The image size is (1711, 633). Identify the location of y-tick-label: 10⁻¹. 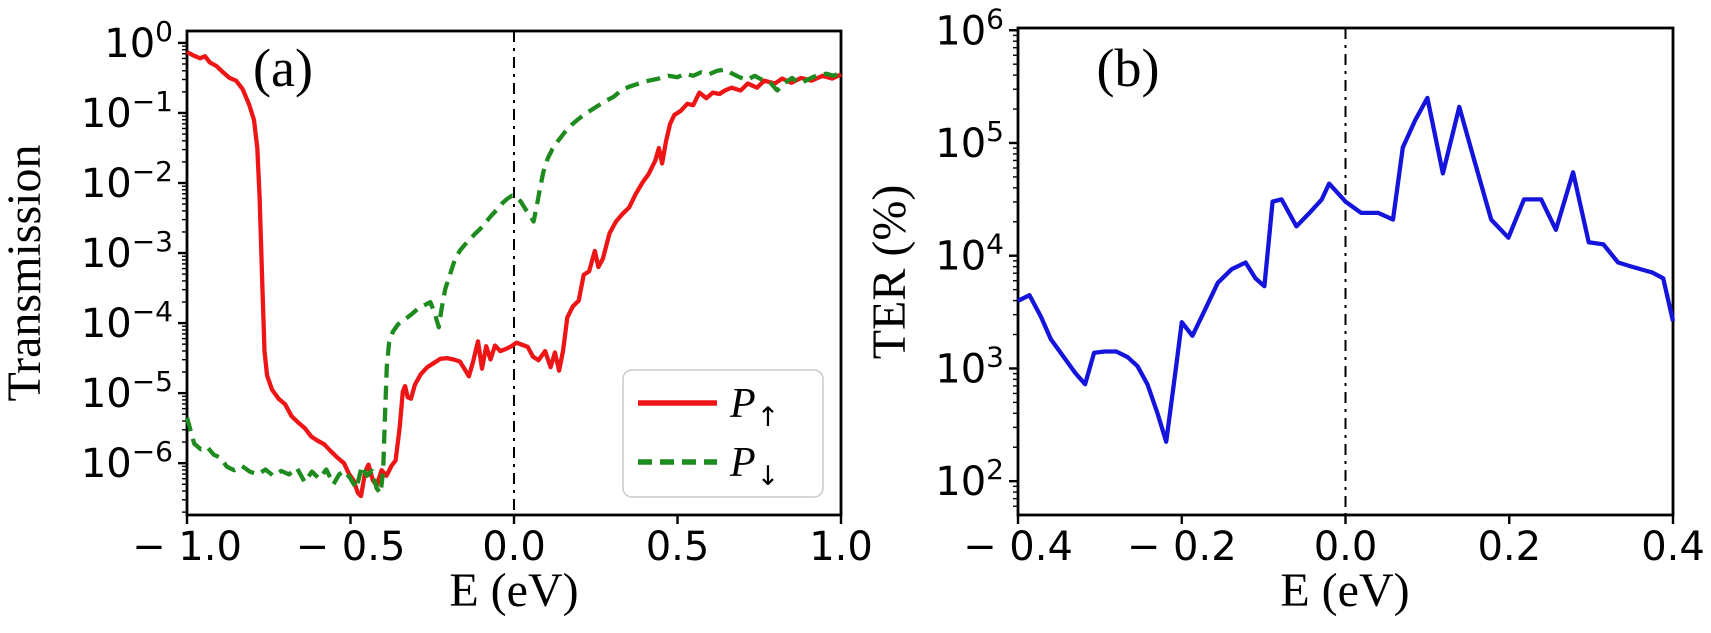
(127, 111).